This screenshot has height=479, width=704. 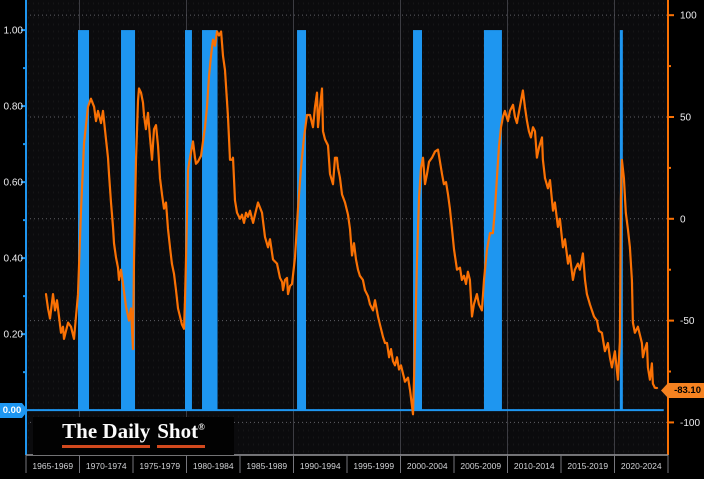 I want to click on watermark-text-part2: Shot®, so click(x=181, y=433).